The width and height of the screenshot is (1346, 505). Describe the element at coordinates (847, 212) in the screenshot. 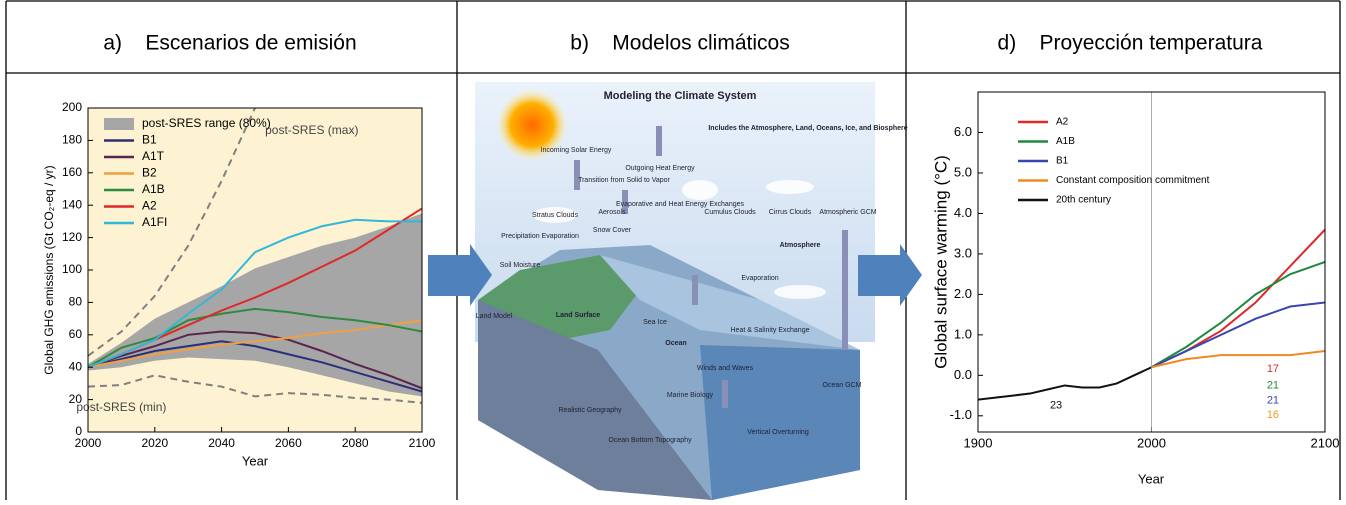

I see `diagram-label: Atmospheric GCM` at that location.